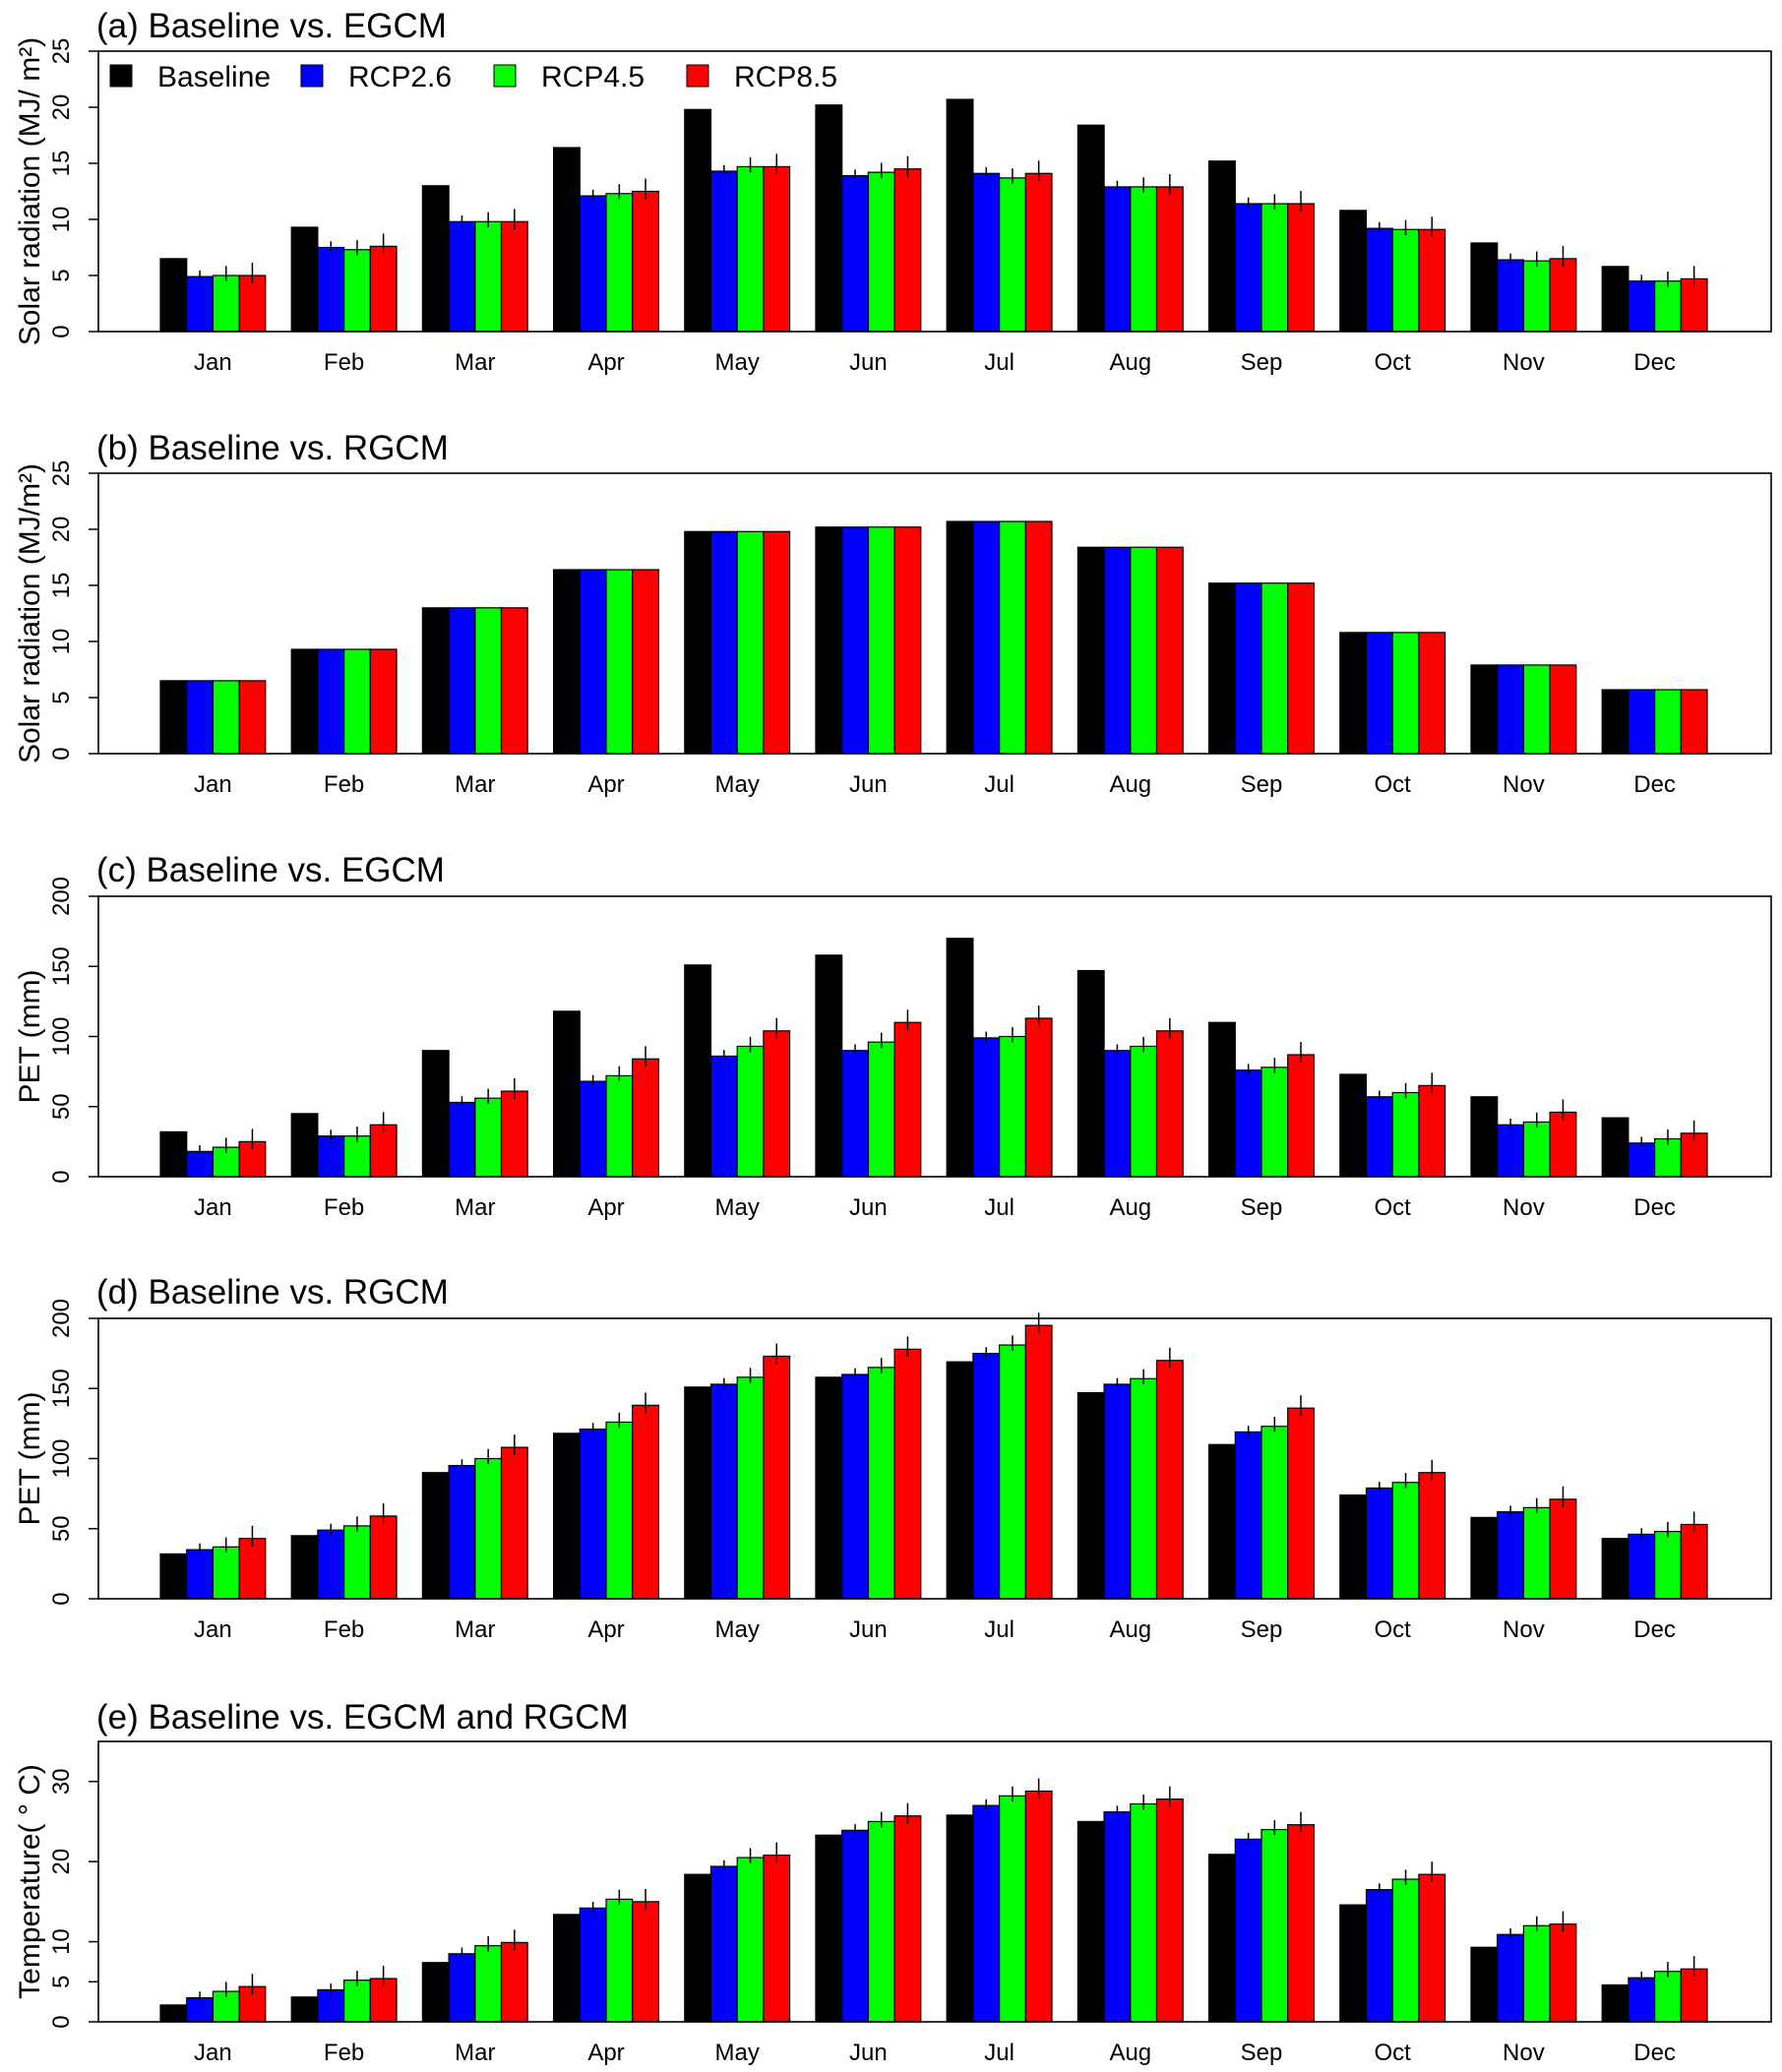 This screenshot has width=1782, height=2072. What do you see at coordinates (698, 1071) in the screenshot?
I see `bar-baseline-may` at bounding box center [698, 1071].